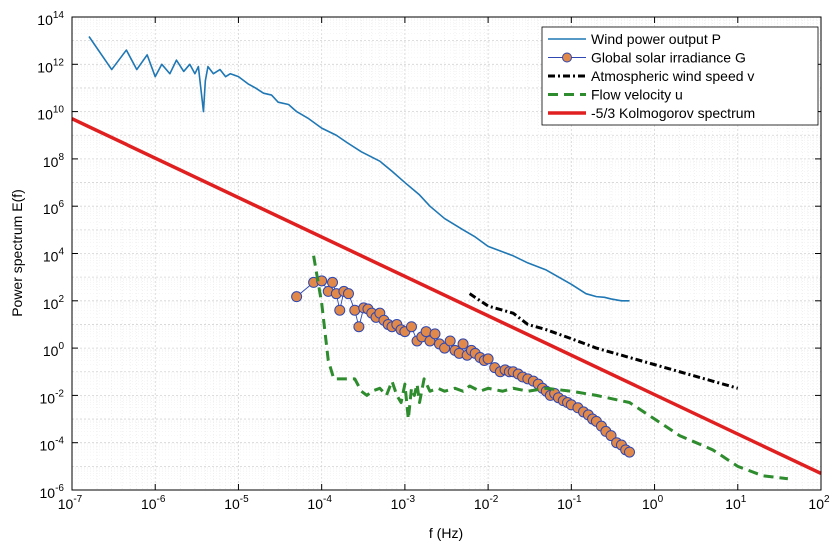 Image resolution: width=833 pixels, height=547 pixels. What do you see at coordinates (54, 161) in the screenshot?
I see `y-tick-label: 10⁸` at bounding box center [54, 161].